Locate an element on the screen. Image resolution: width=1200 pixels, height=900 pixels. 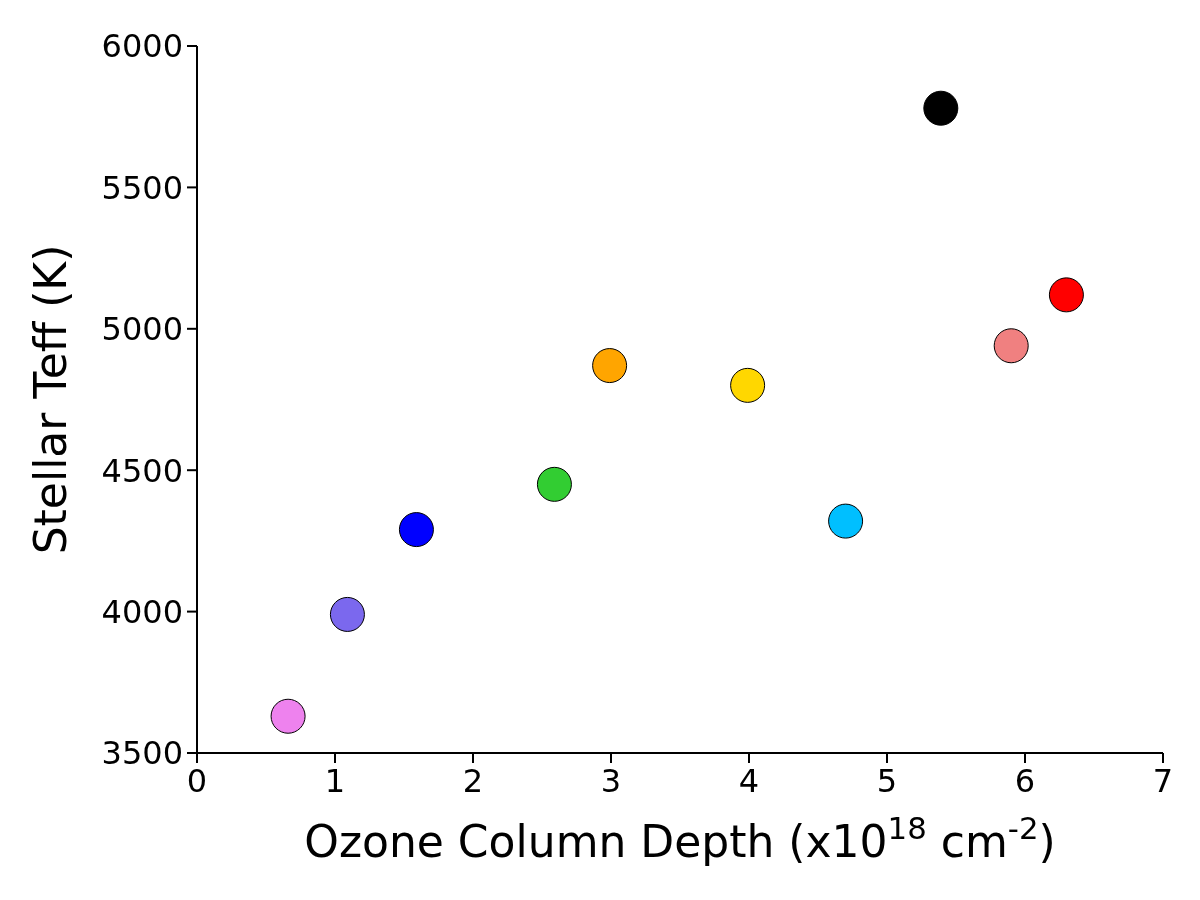
x-tick-label: 2 is located at coordinates (473, 780).